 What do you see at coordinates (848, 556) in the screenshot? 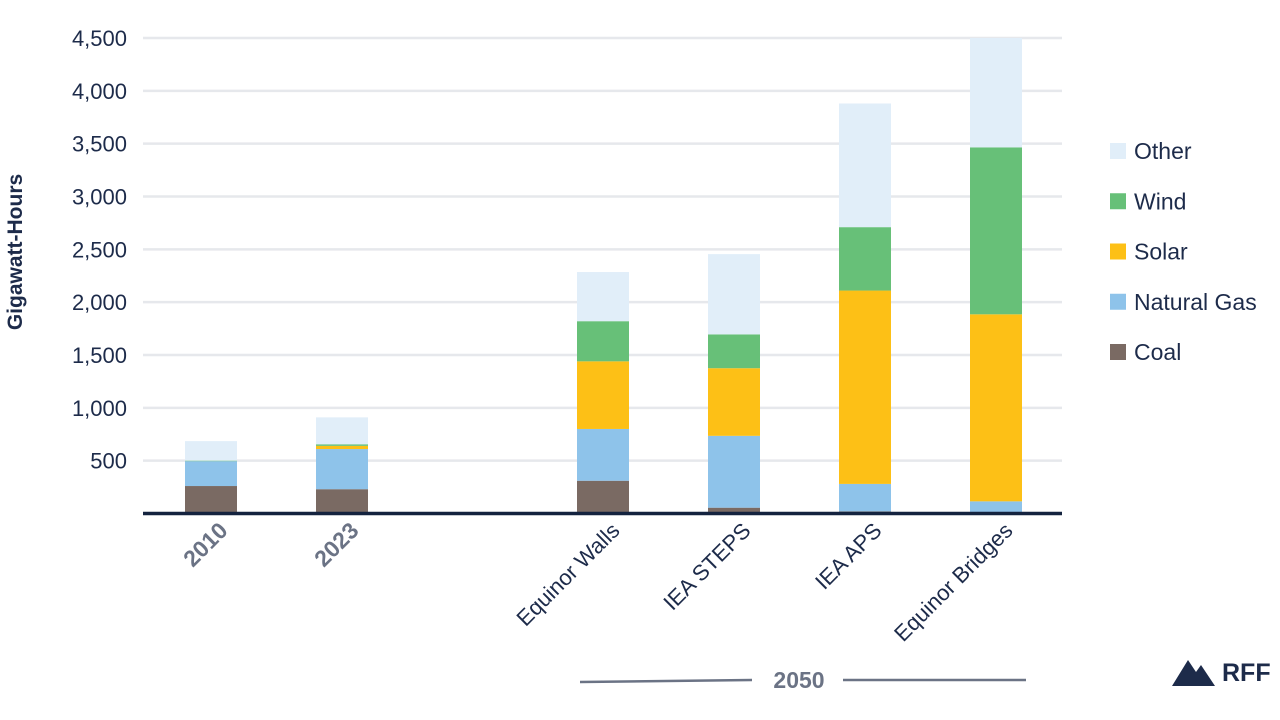
I see `x-tick-label: IEA APS` at bounding box center [848, 556].